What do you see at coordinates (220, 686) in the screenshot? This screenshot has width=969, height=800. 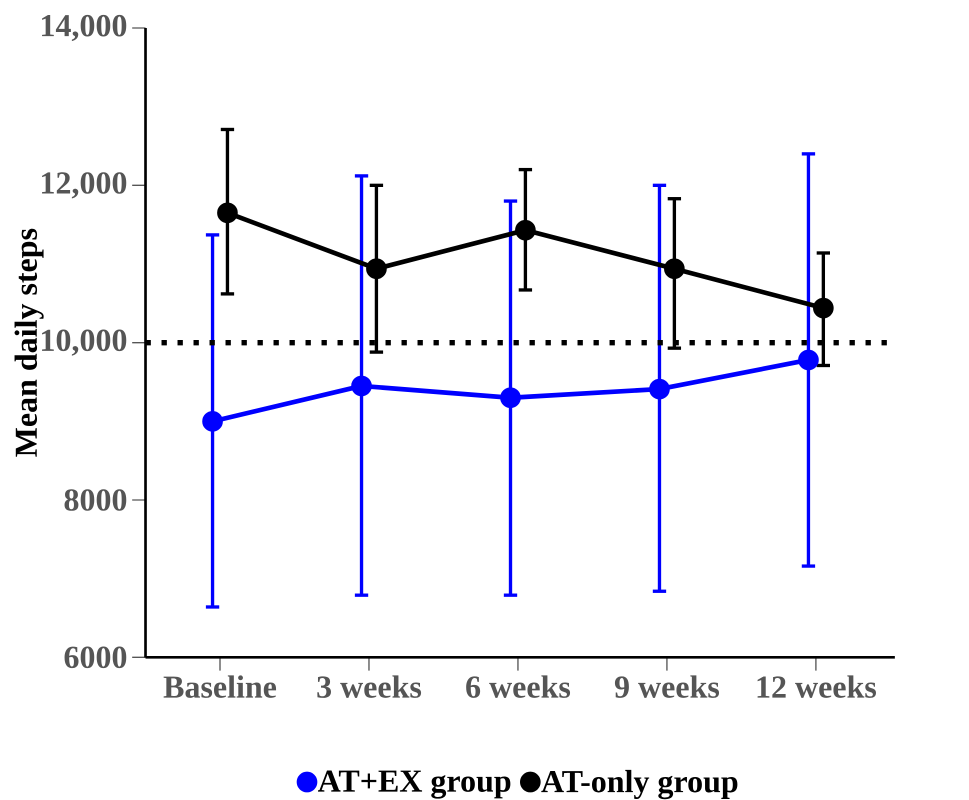 I see `x-tick-label: Baseline` at bounding box center [220, 686].